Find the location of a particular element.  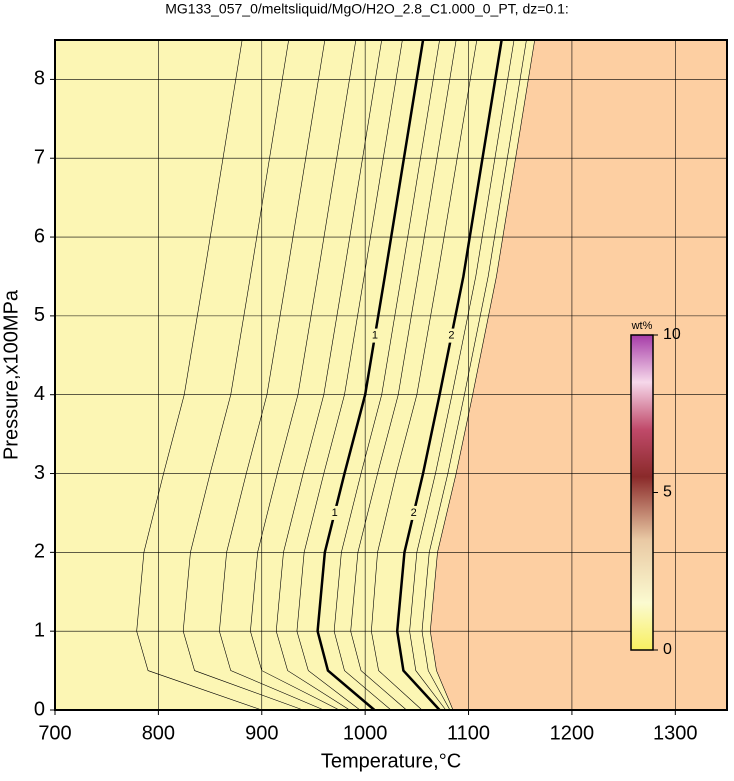

x-tick-label: 1200 is located at coordinates (572, 733).